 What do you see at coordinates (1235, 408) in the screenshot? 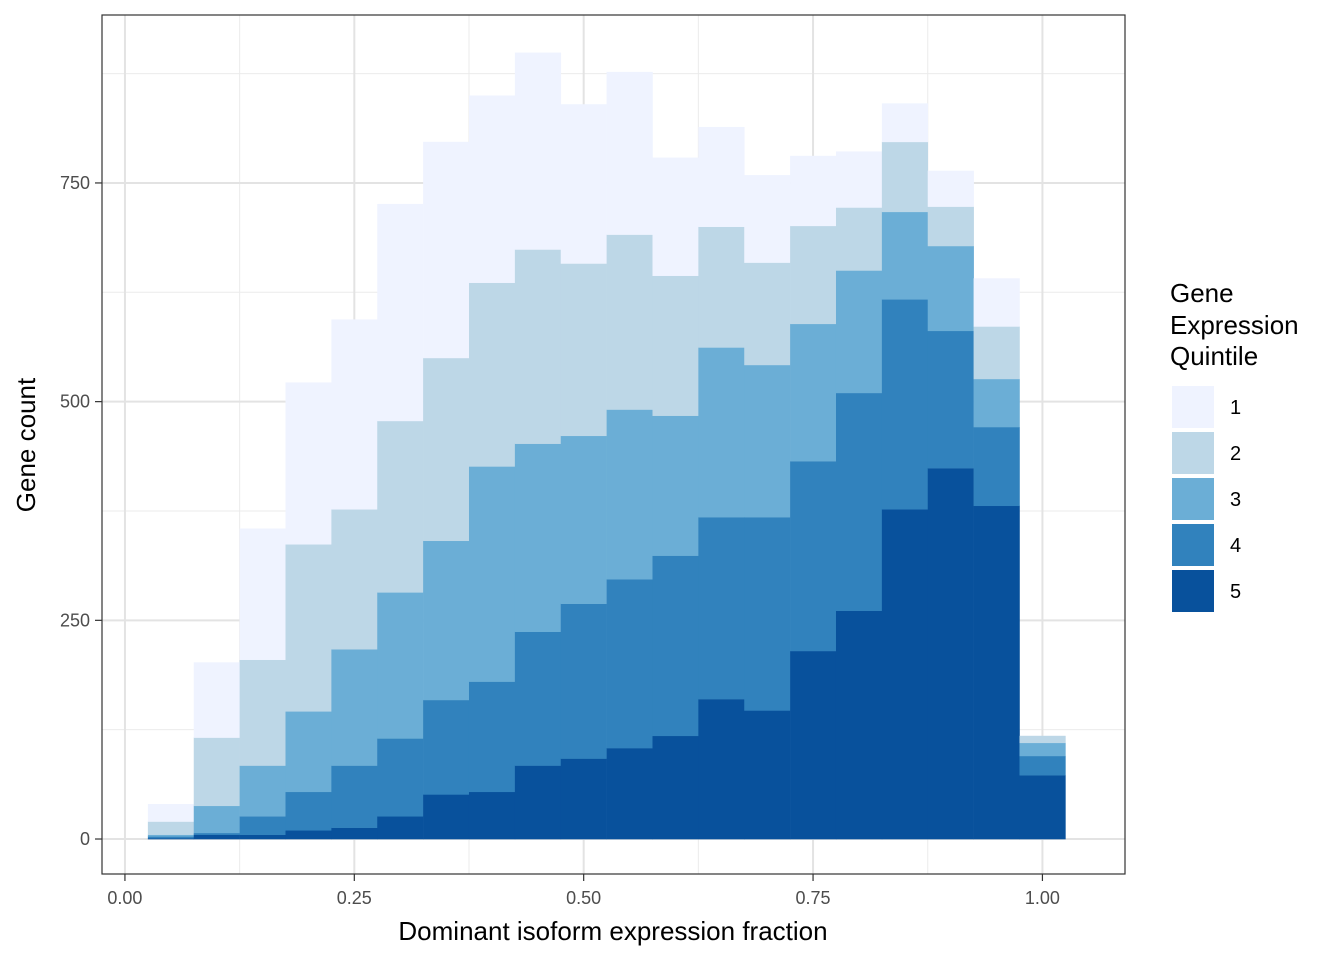
I see `legend-key-label: 1` at bounding box center [1235, 408].